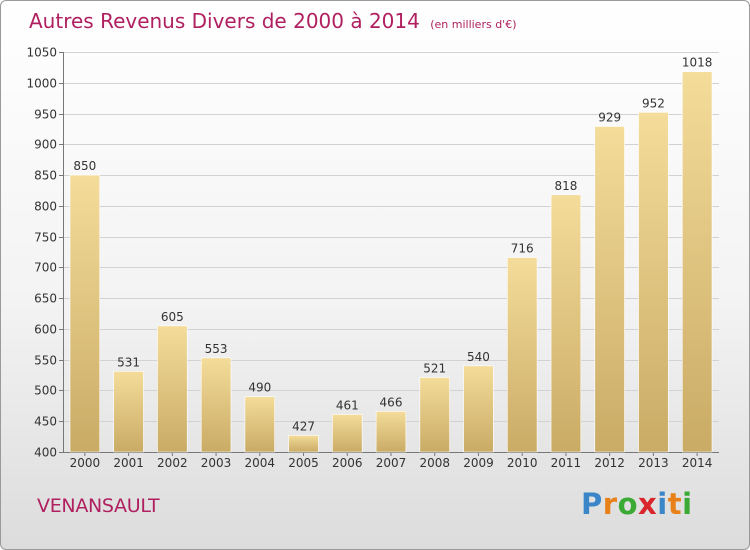 This screenshot has height=550, width=750. What do you see at coordinates (347, 463) in the screenshot?
I see `x-tick-label: 2006` at bounding box center [347, 463].